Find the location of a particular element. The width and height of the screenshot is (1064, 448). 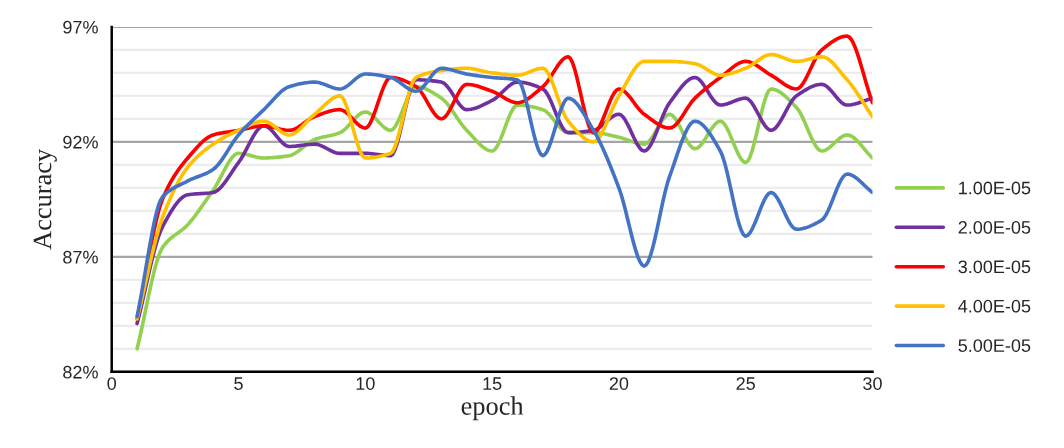

y-tick-label: 87% is located at coordinates (80, 257).